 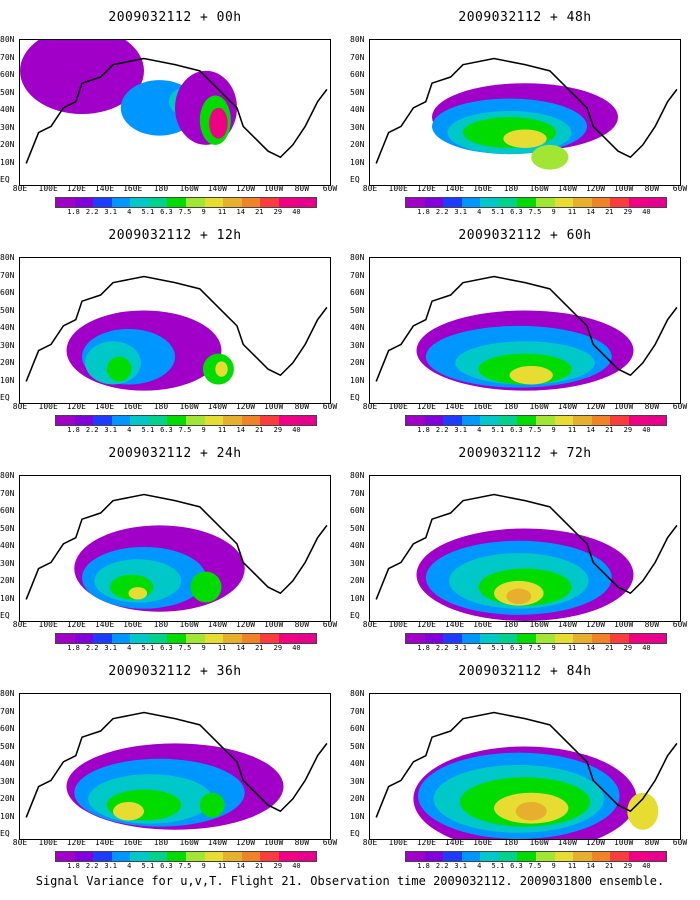 What do you see at coordinates (73, 212) in the screenshot?
I see `colorbar-tick: 1.8` at bounding box center [73, 212].